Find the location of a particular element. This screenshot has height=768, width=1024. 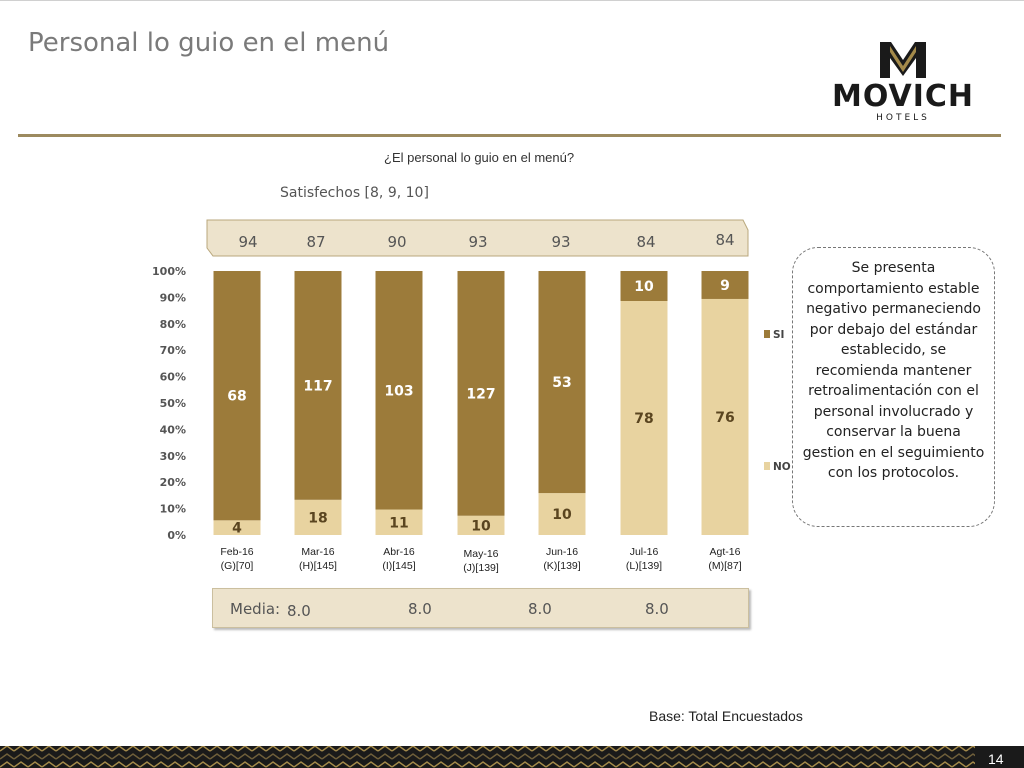

bar-label-si: 68 is located at coordinates (236, 397).